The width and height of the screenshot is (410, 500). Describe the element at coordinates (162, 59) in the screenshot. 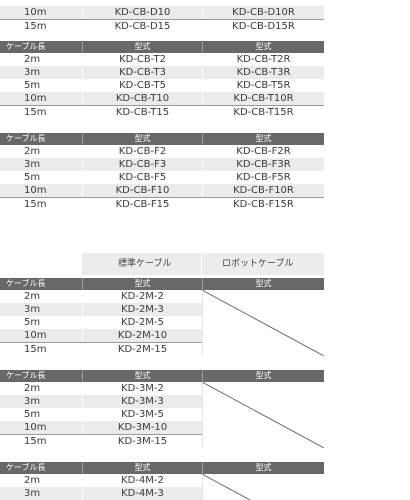

I see `table-row: 2m KD-CB-T2 KD-CB-T2R` at that location.